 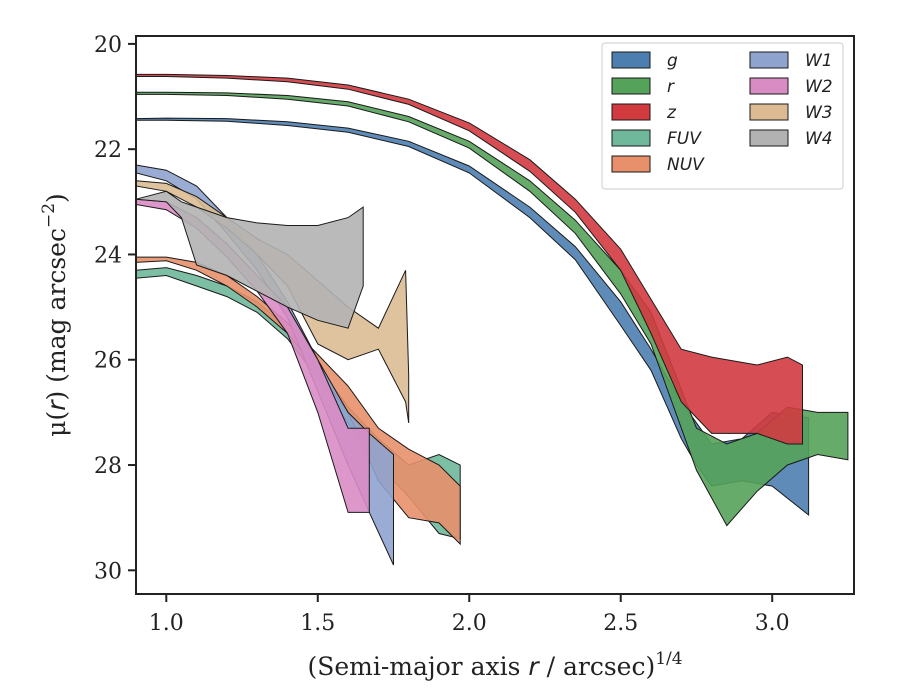 I want to click on y-axis-label: μ(r) (mag arcsec−2), so click(x=55, y=315).